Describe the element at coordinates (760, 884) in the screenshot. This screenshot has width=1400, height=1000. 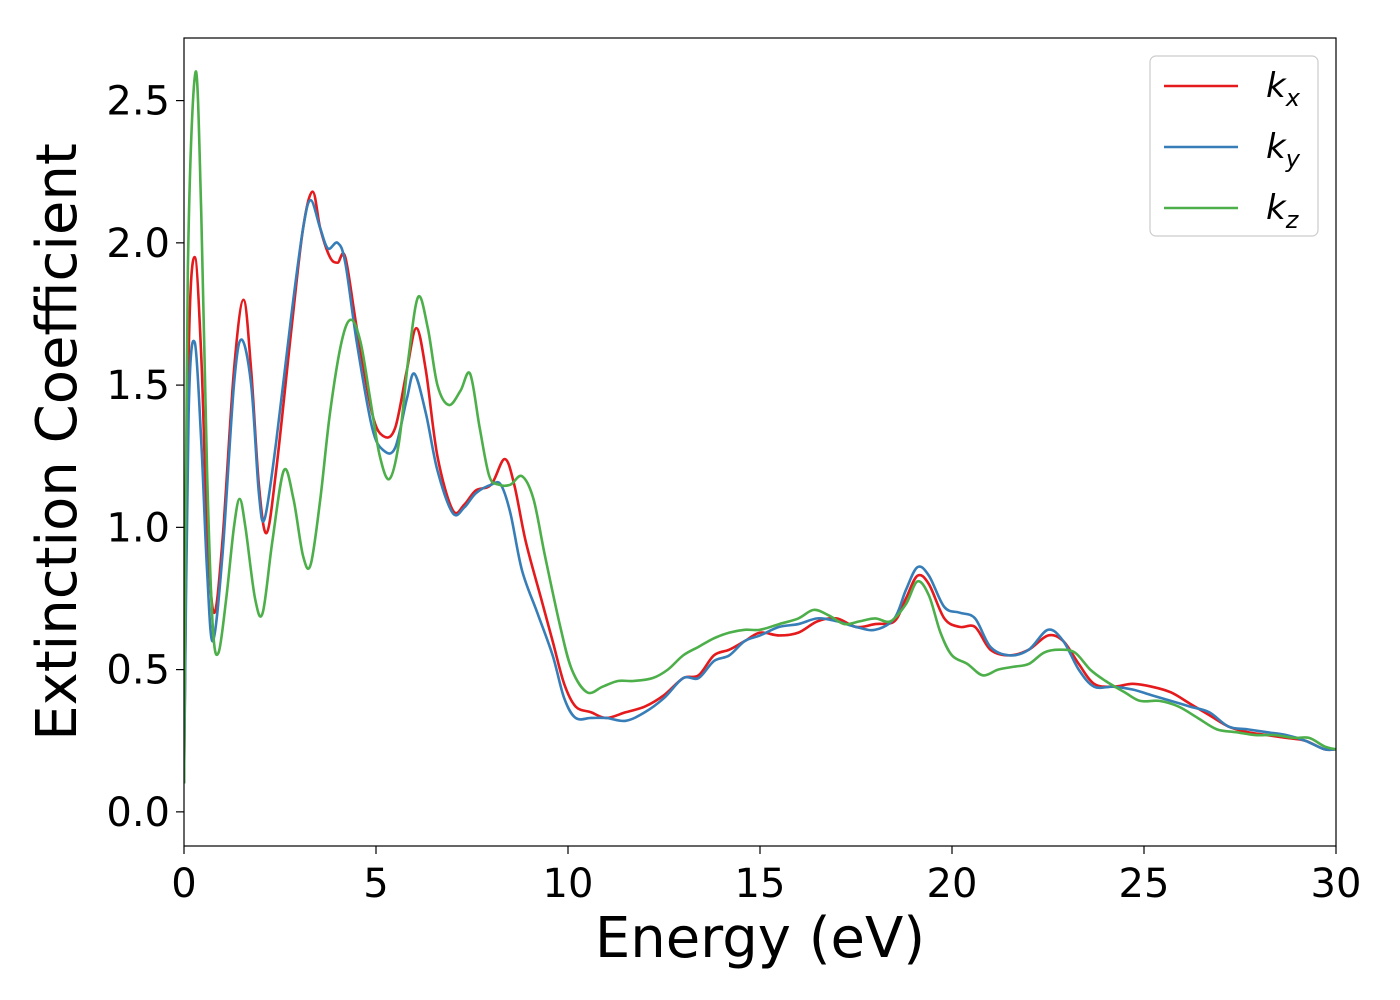
I see `x-tick-label: 15` at that location.